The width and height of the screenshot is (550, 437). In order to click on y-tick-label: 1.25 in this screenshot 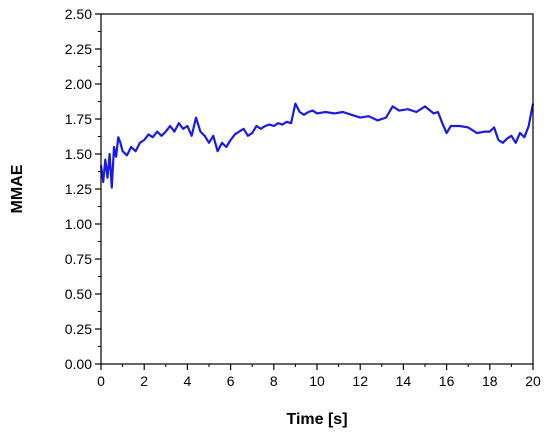, I will do `click(78, 189)`.